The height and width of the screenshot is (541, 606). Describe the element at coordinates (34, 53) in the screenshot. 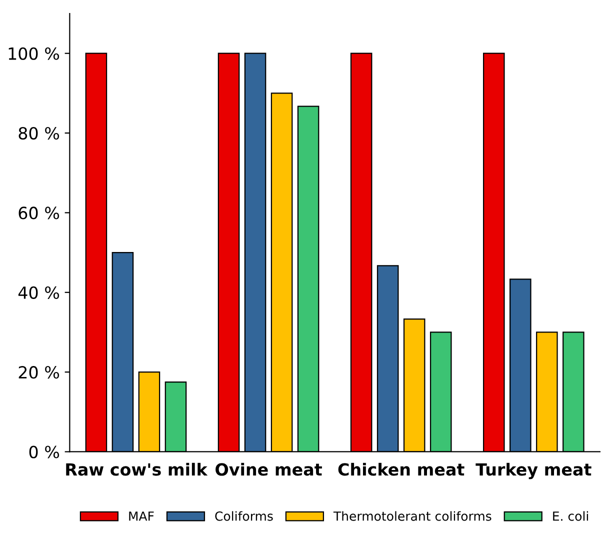

I see `y-tick-label: 100 %` at that location.